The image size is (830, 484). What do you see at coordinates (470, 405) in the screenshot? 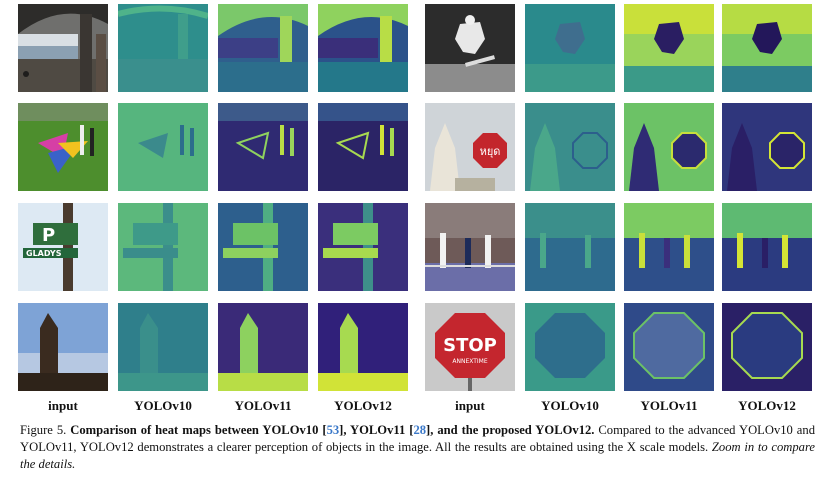
I see `column-label-input-right: input` at bounding box center [470, 405].